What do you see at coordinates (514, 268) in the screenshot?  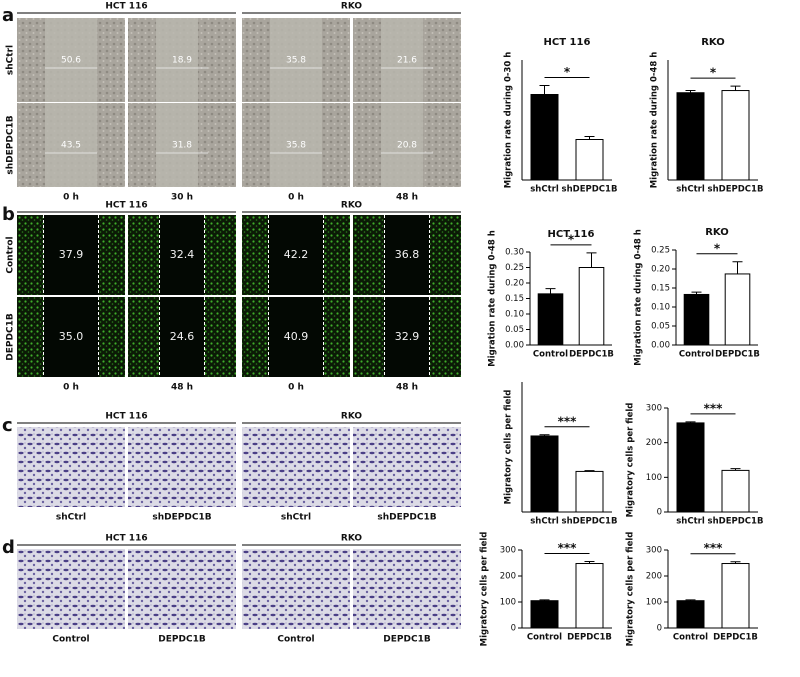 I see `y-tick-label: 0.25` at bounding box center [514, 268].